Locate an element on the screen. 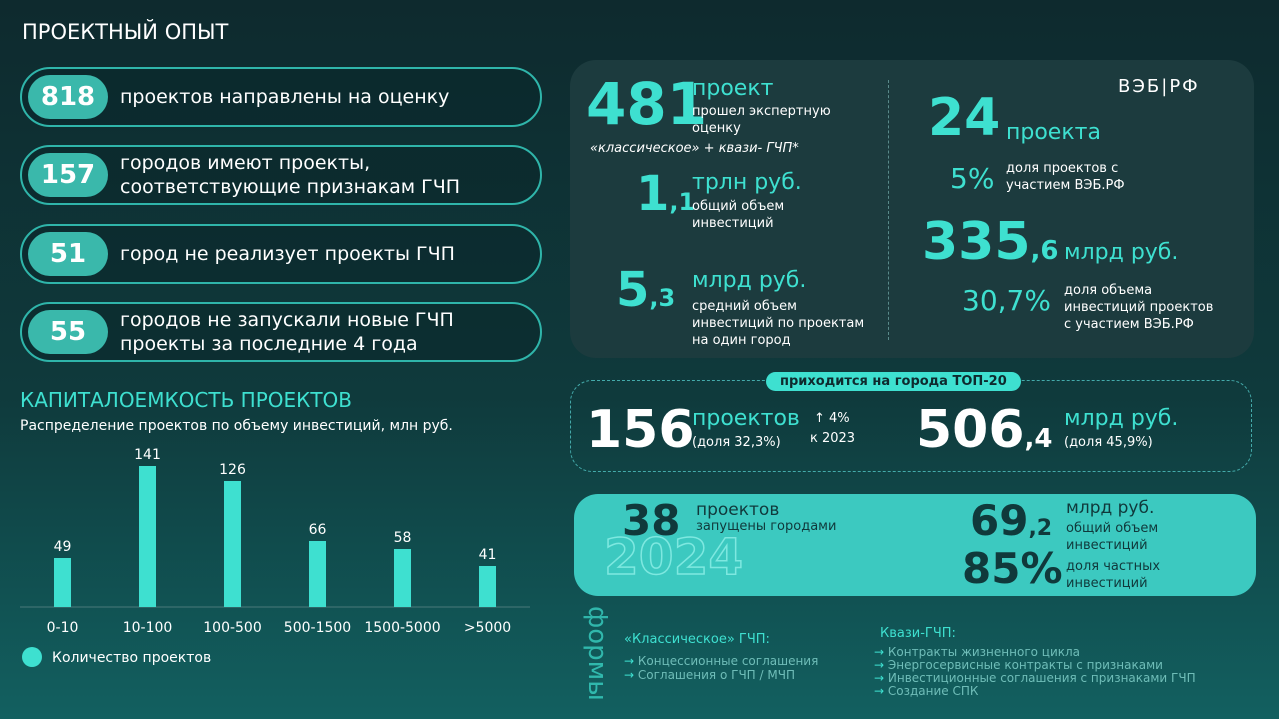 The image size is (1279, 719). big-number: 156 is located at coordinates (640, 430).